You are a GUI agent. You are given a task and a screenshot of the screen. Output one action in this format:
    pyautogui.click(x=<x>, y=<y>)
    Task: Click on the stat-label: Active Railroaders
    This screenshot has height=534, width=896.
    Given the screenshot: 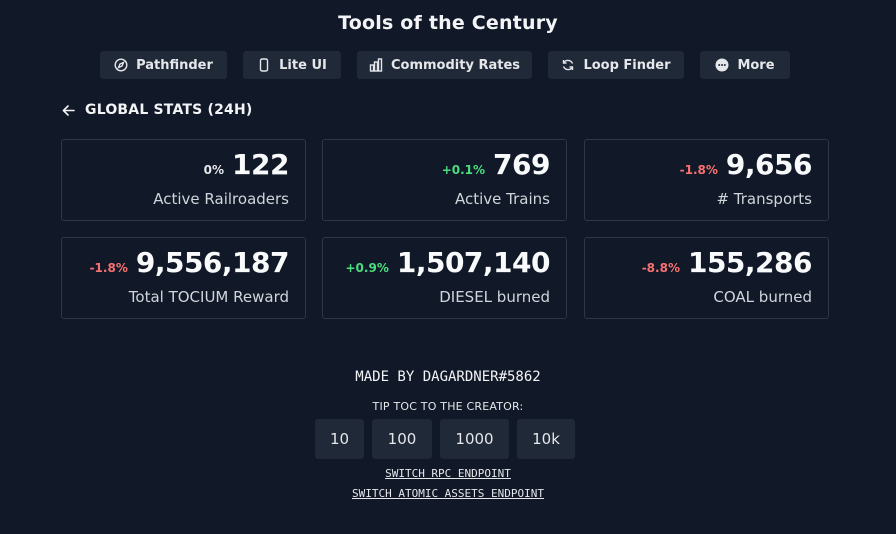 What is the action you would take?
    pyautogui.click(x=221, y=199)
    